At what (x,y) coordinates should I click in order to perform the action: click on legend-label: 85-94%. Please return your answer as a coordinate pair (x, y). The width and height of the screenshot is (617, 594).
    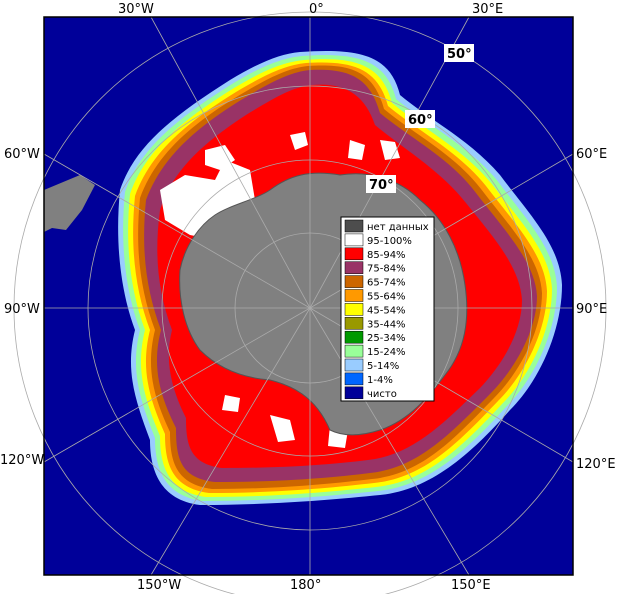
    Looking at the image, I should click on (386, 255).